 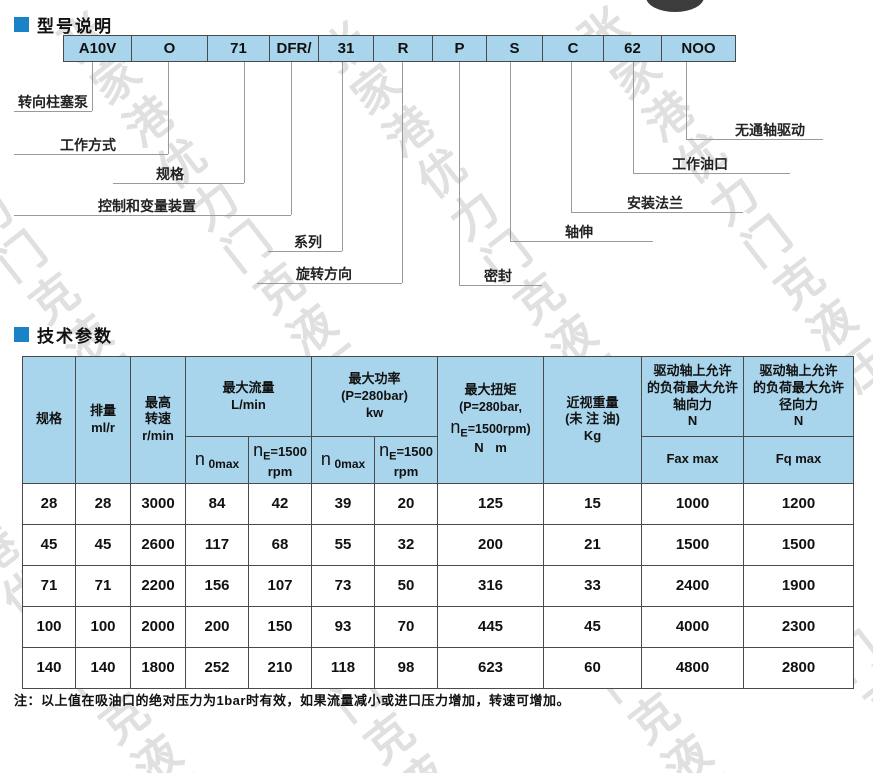 What do you see at coordinates (693, 626) in the screenshot?
I see `table-cell: 4000` at bounding box center [693, 626].